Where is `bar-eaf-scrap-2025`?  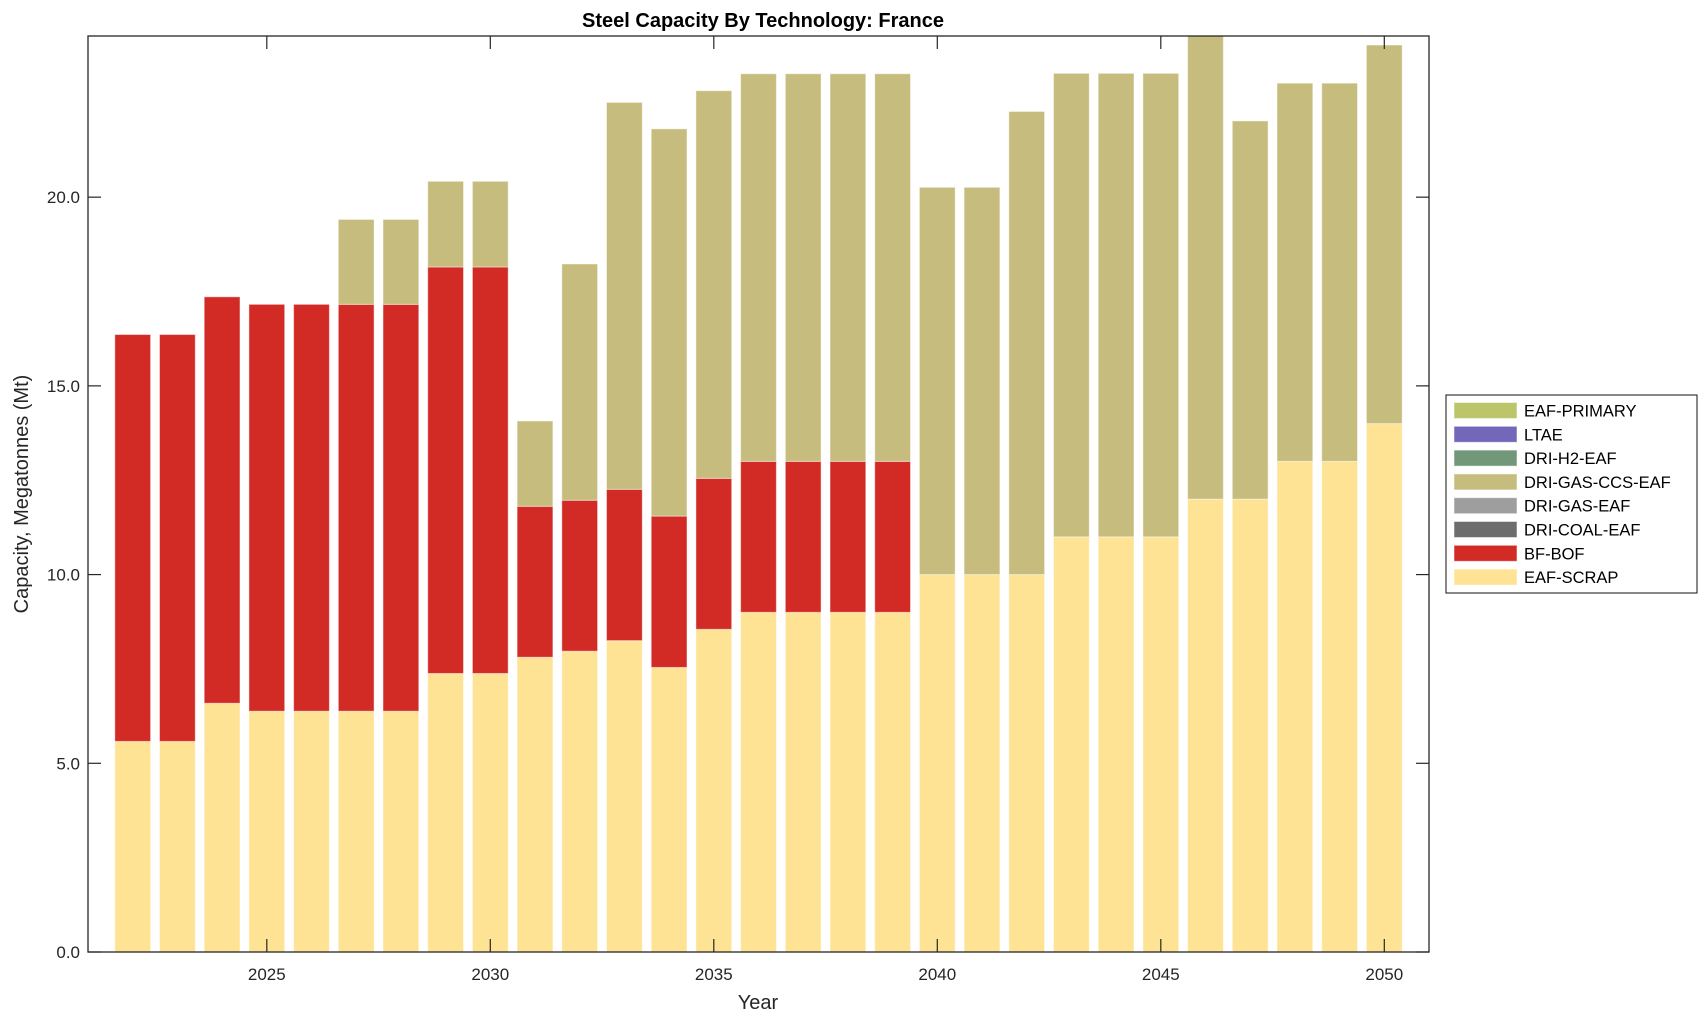 bar-eaf-scrap-2025 is located at coordinates (267, 831).